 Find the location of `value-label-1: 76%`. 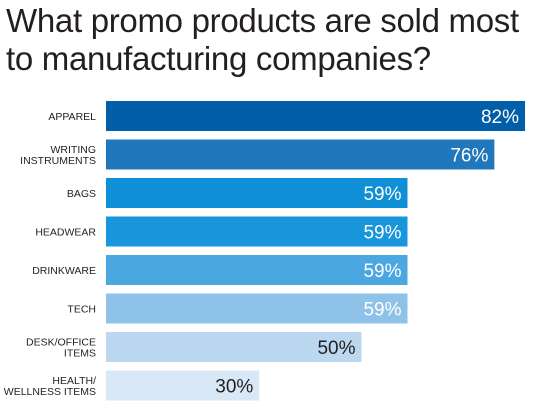

value-label-1: 76% is located at coordinates (469, 156).